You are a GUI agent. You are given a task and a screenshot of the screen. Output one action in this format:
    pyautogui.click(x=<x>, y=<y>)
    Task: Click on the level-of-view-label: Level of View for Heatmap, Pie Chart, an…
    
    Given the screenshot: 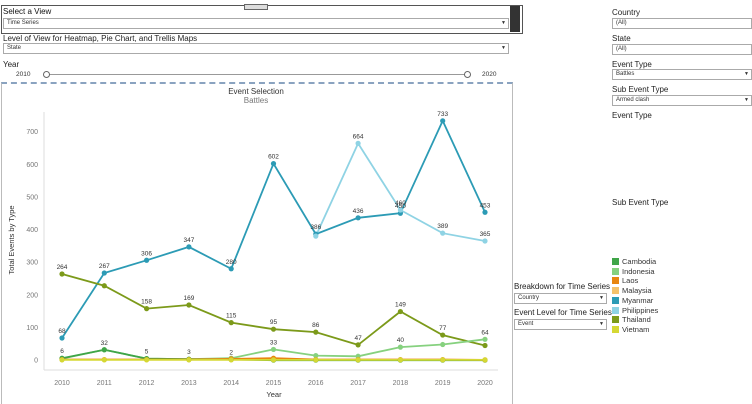 What is the action you would take?
    pyautogui.click(x=100, y=38)
    